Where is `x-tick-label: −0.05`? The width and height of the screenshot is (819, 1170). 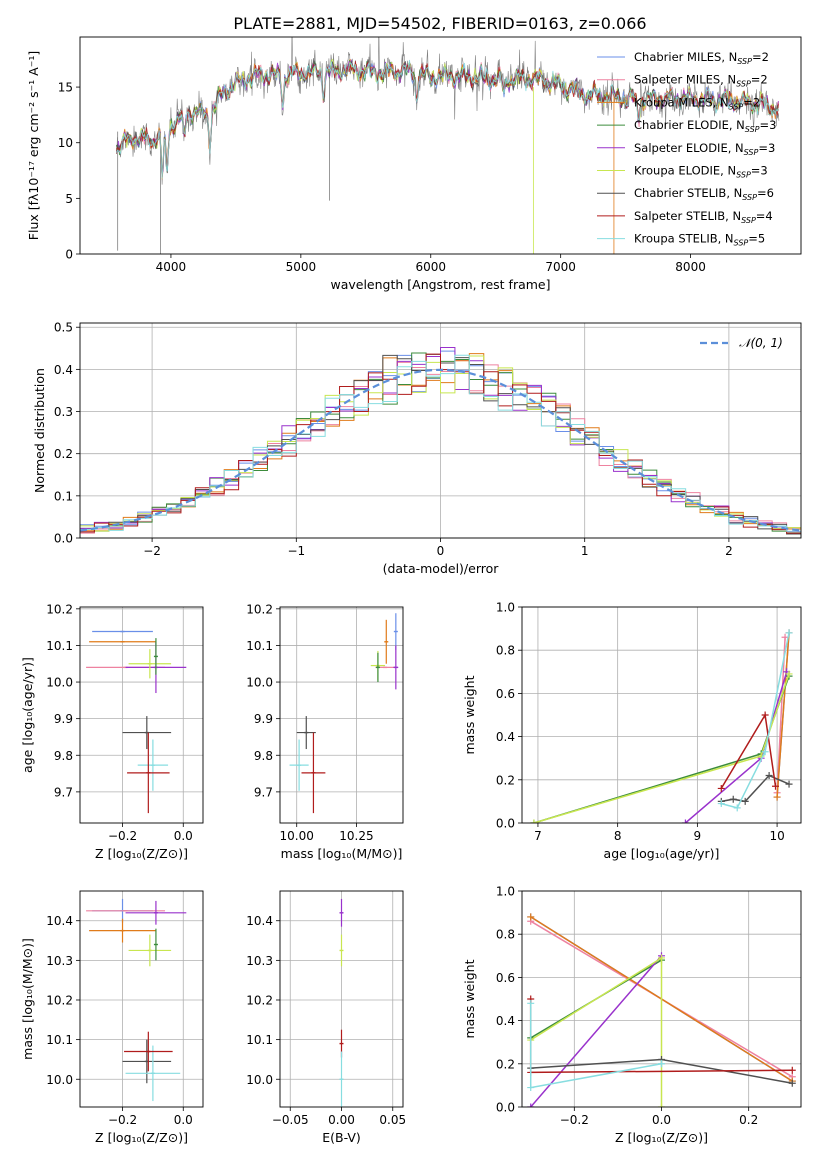
x-tick-label: −0.05 is located at coordinates (290, 1120).